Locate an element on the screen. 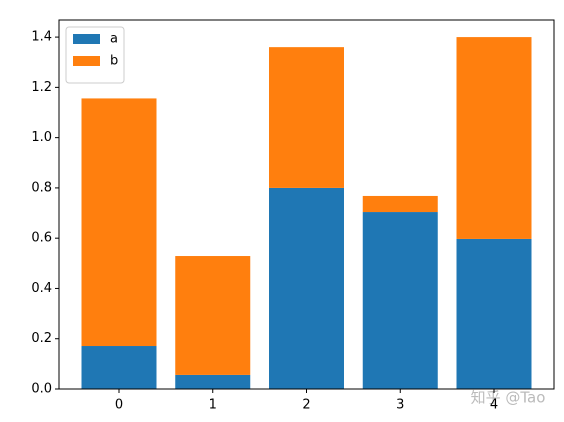 This screenshot has height=422, width=564. y-tick-label: 0.0 is located at coordinates (41, 389).